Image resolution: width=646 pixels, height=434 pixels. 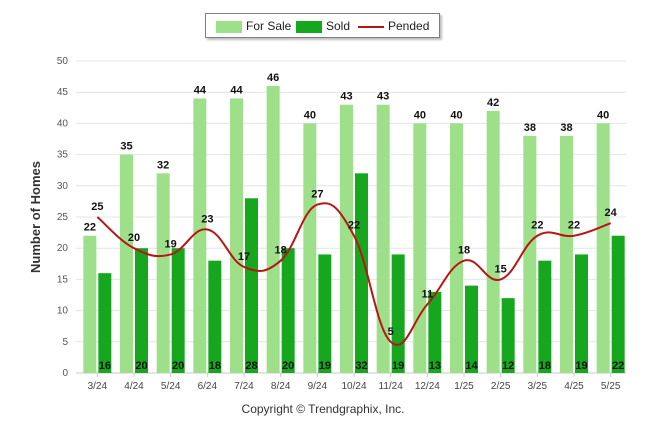 What do you see at coordinates (371, 26) in the screenshot?
I see `legend-swatch-pended` at bounding box center [371, 26].